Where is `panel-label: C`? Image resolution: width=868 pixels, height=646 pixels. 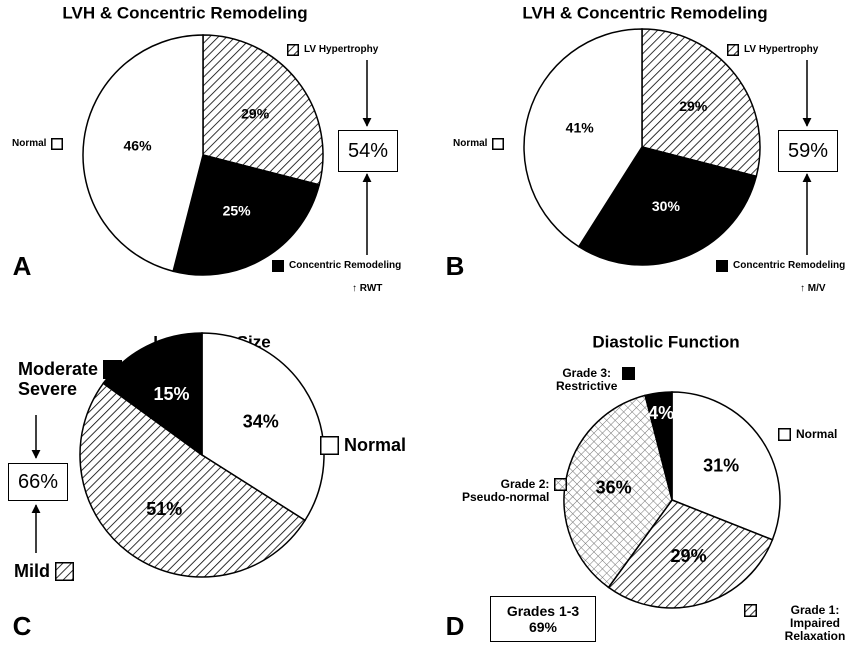
panel-label: C is located at coordinates (22, 626).